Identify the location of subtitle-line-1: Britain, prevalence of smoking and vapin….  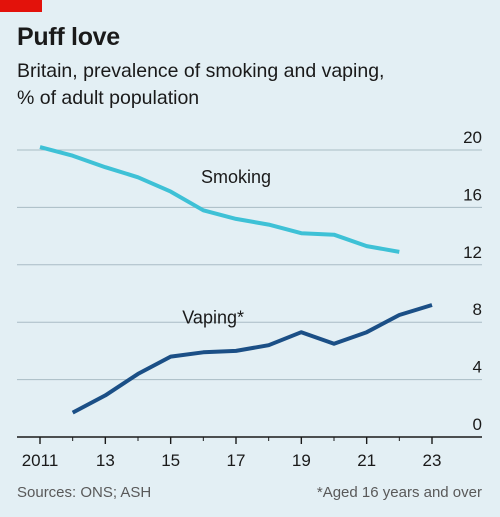
(201, 71).